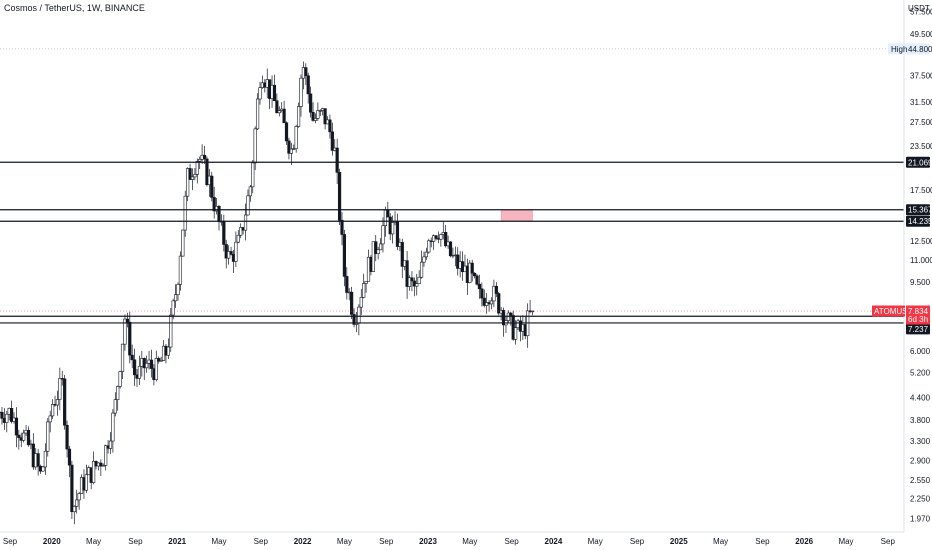  Describe the element at coordinates (74, 8) in the screenshot. I see `chart-title: Cosmos / TetherUS, 1W, BINANCE` at that location.